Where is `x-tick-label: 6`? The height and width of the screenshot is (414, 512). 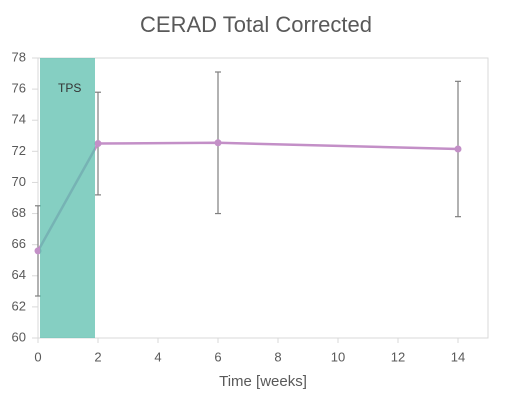
x-tick-label: 6 is located at coordinates (217, 356).